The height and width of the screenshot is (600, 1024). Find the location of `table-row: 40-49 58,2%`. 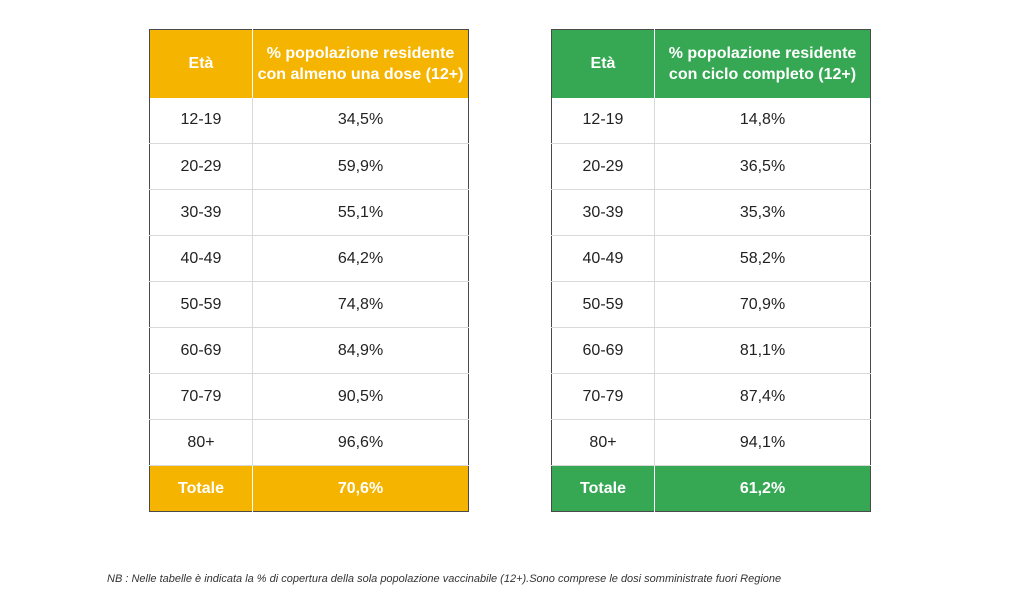

table-row: 40-49 58,2% is located at coordinates (711, 258).